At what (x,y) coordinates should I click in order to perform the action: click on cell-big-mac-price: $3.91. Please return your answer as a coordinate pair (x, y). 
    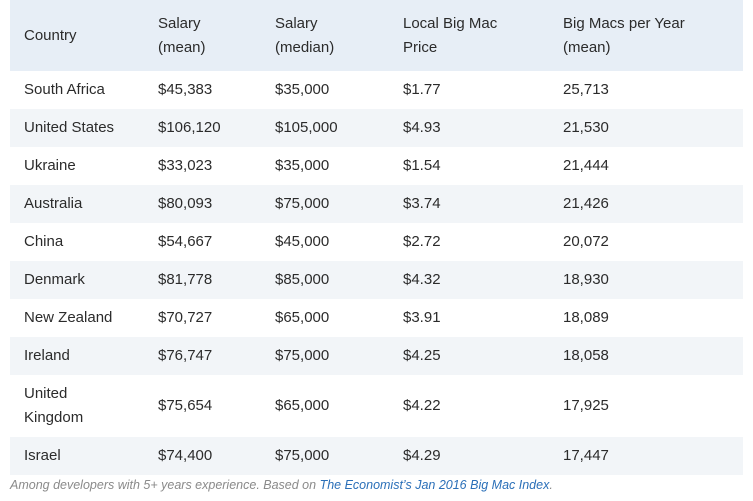
    Looking at the image, I should click on (422, 317).